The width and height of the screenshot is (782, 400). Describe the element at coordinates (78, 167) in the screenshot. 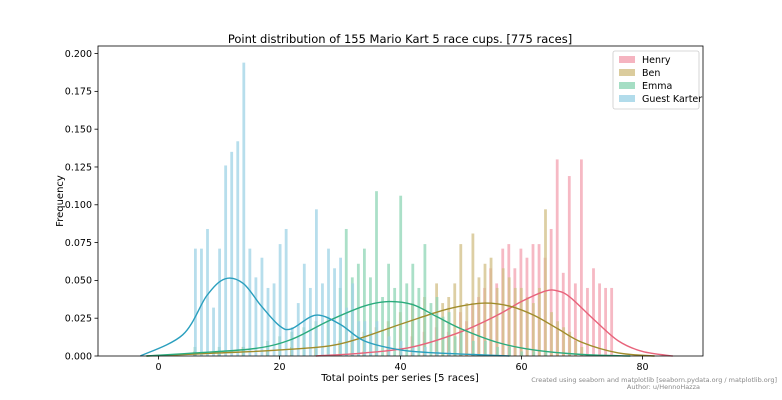

I see `y-tick-label: 0.125` at that location.